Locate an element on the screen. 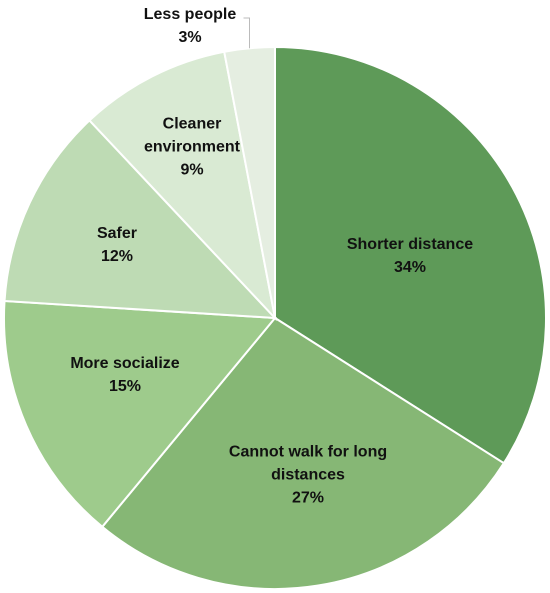 Image resolution: width=550 pixels, height=593 pixels. slice-label: Less people 3% is located at coordinates (190, 26).